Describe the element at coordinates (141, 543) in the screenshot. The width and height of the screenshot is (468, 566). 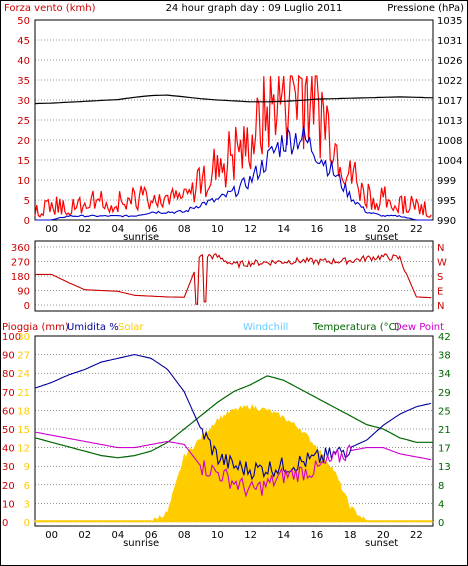
I see `sunrise-label: sunrise` at that location.